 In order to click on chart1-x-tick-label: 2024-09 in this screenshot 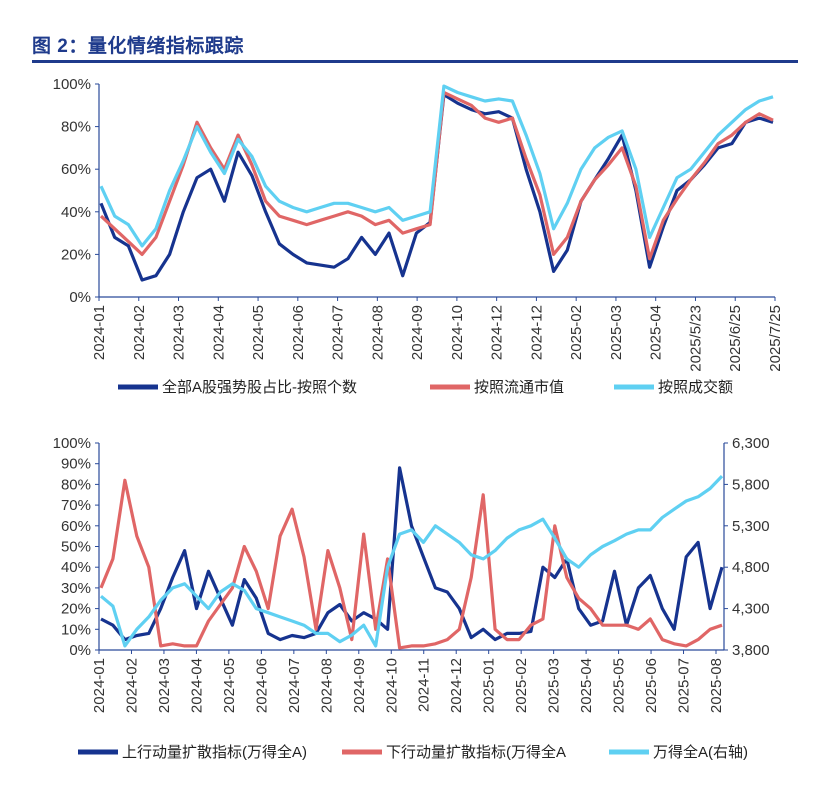, I will do `click(417, 332)`.